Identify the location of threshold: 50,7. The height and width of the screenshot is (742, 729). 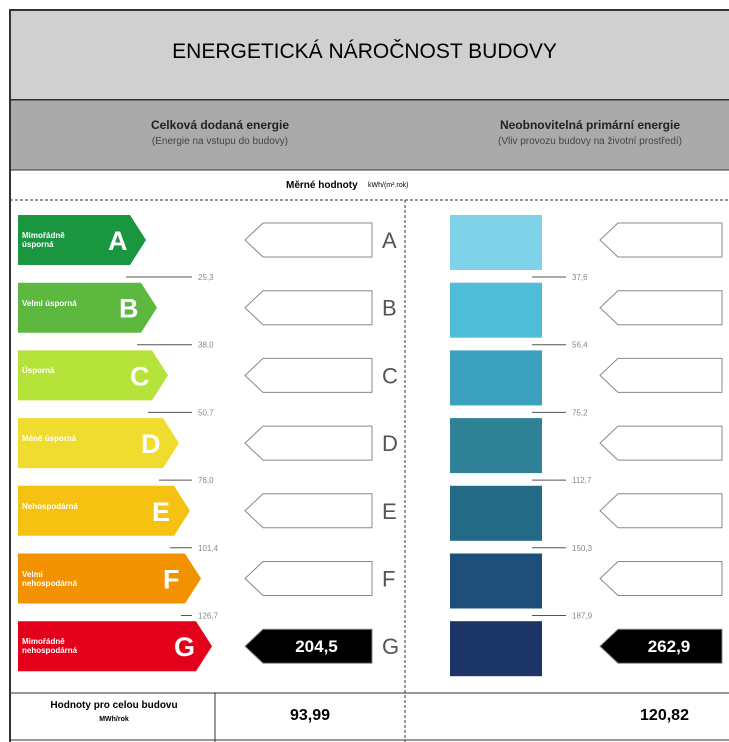
(206, 412).